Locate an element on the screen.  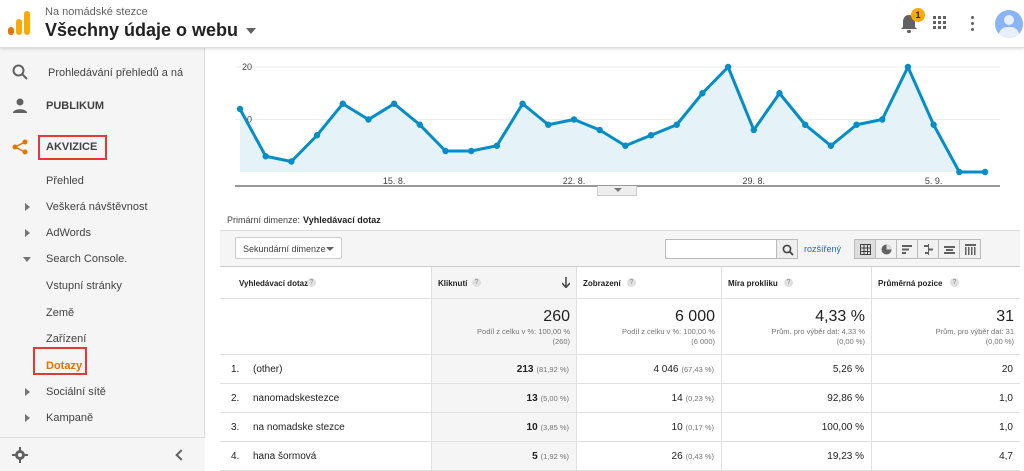
acquisition-icon is located at coordinates (20, 147).